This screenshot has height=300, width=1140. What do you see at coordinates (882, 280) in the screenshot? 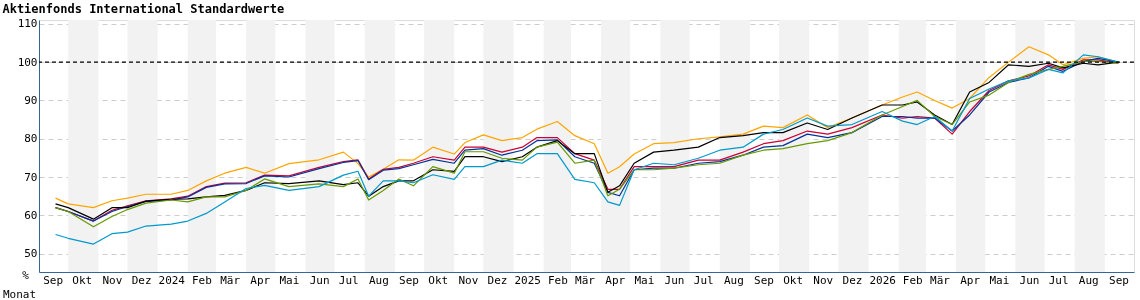
I see `x-tick-label: 2026` at bounding box center [882, 280].